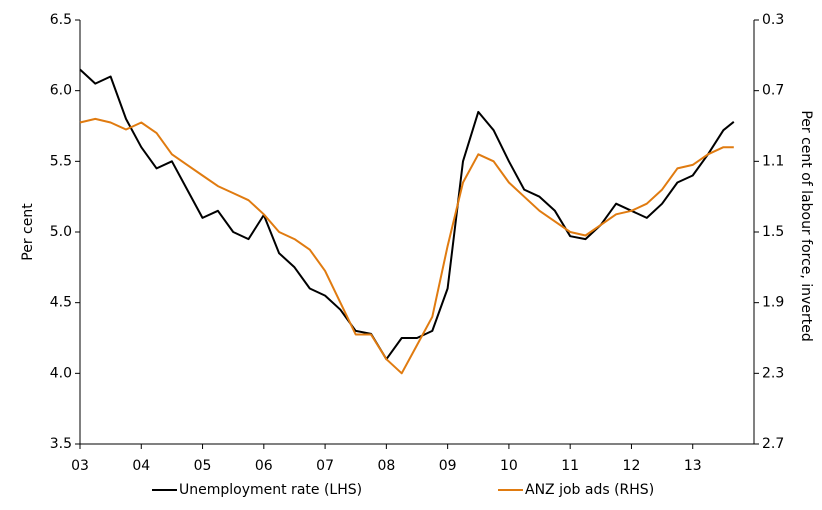 This screenshot has height=510, width=822. What do you see at coordinates (448, 466) in the screenshot?
I see `x-tick-label: 09` at bounding box center [448, 466].